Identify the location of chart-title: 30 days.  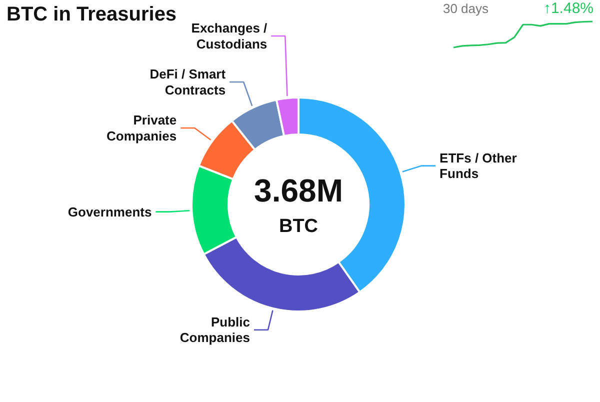
(465, 8).